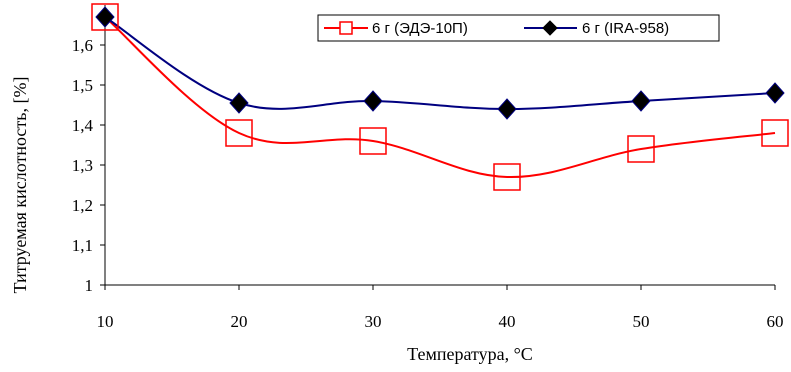 The height and width of the screenshot is (372, 791). I want to click on x-axis-title: Температура, °C, so click(470, 354).